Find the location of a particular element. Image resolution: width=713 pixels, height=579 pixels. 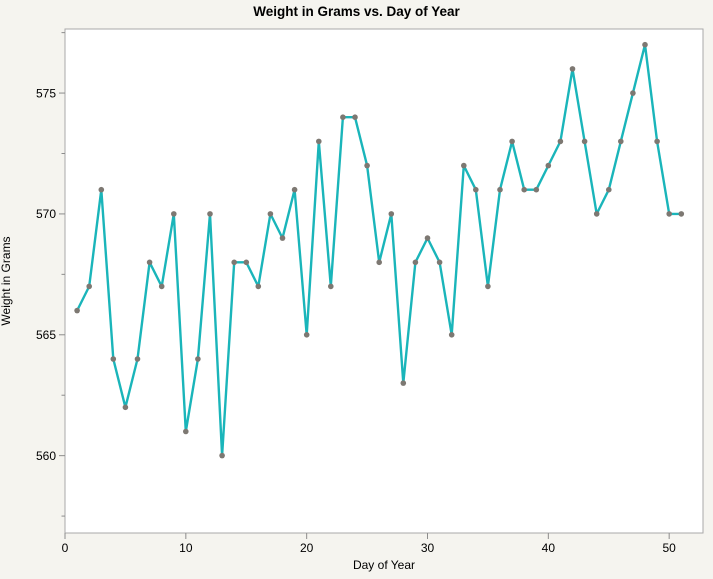

x-axis-title: Day of Year is located at coordinates (384, 565).